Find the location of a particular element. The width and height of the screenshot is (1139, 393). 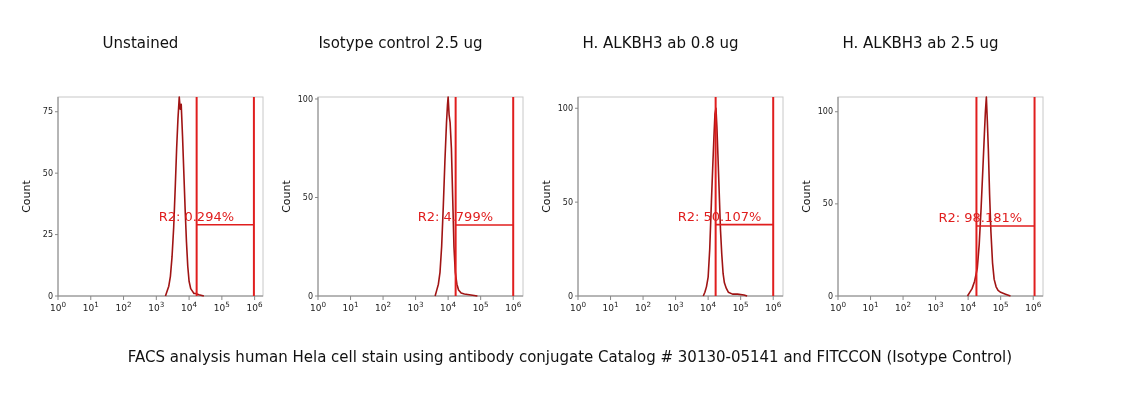

chart-title: Isotype control 2.5 ug is located at coordinates (400, 43).